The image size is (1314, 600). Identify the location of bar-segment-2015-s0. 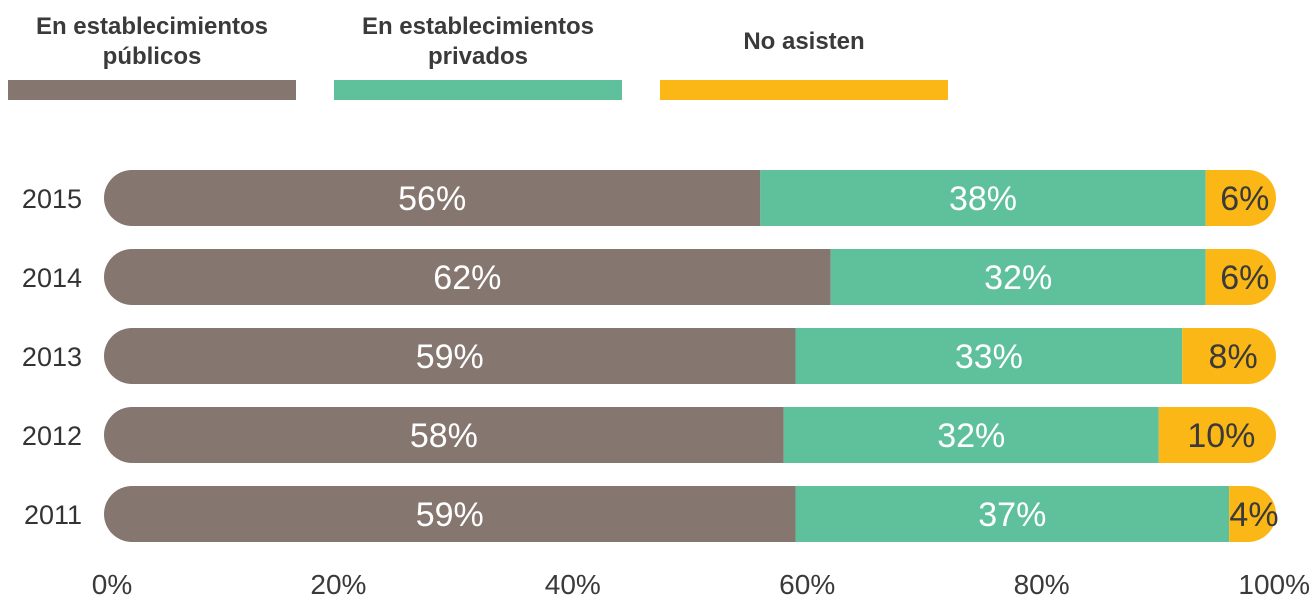
(432, 198).